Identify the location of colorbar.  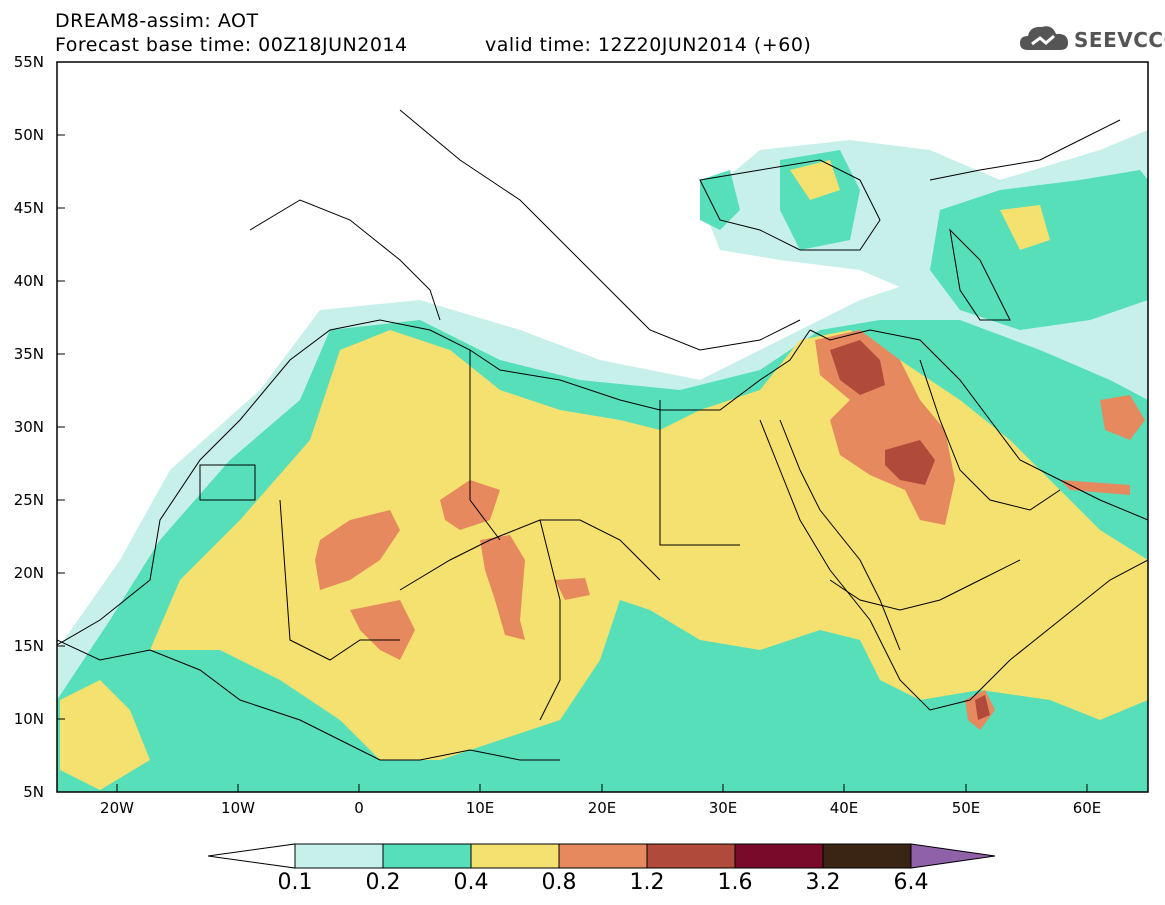
(601, 856).